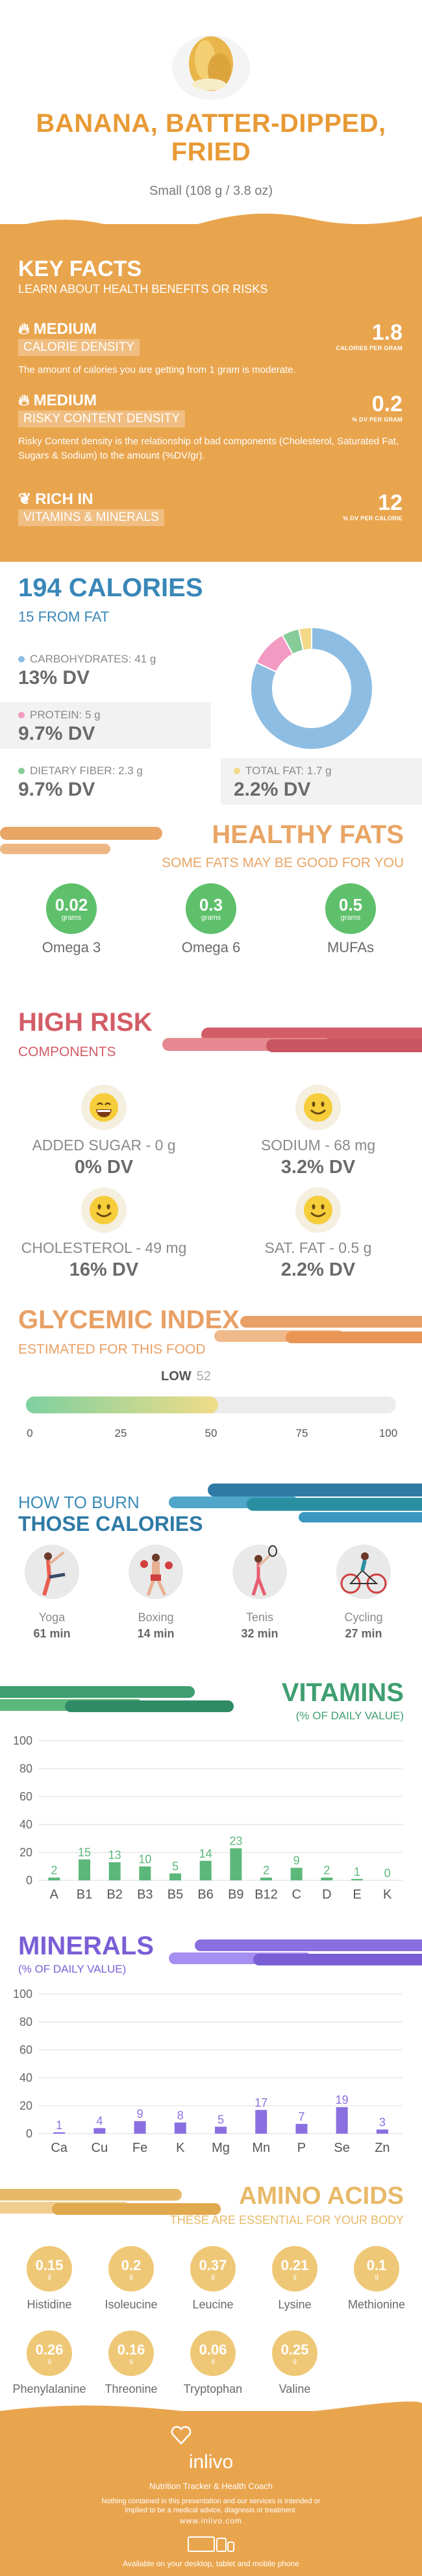 This screenshot has height=2576, width=422. I want to click on risk-dv: 2.2% DV, so click(318, 1269).